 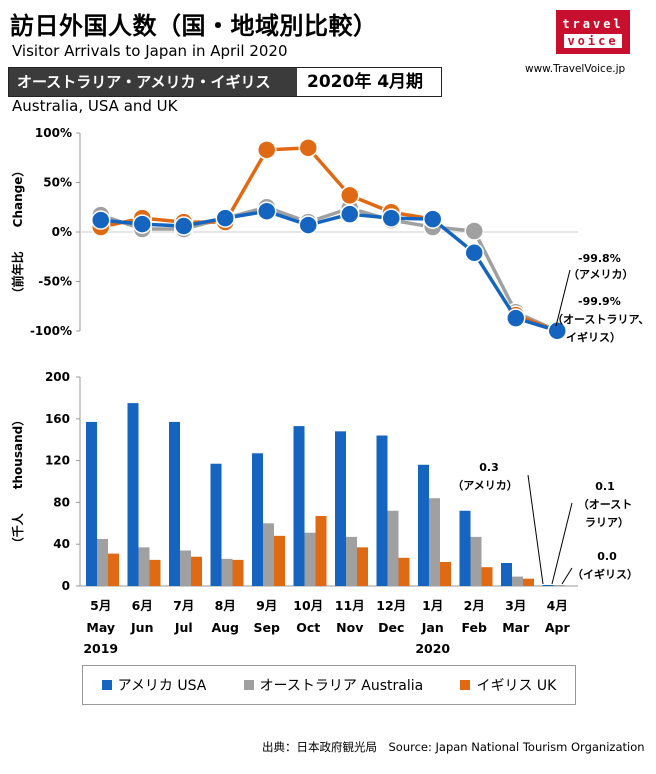 I want to click on x-tick-label-en: Sep, so click(x=267, y=627).